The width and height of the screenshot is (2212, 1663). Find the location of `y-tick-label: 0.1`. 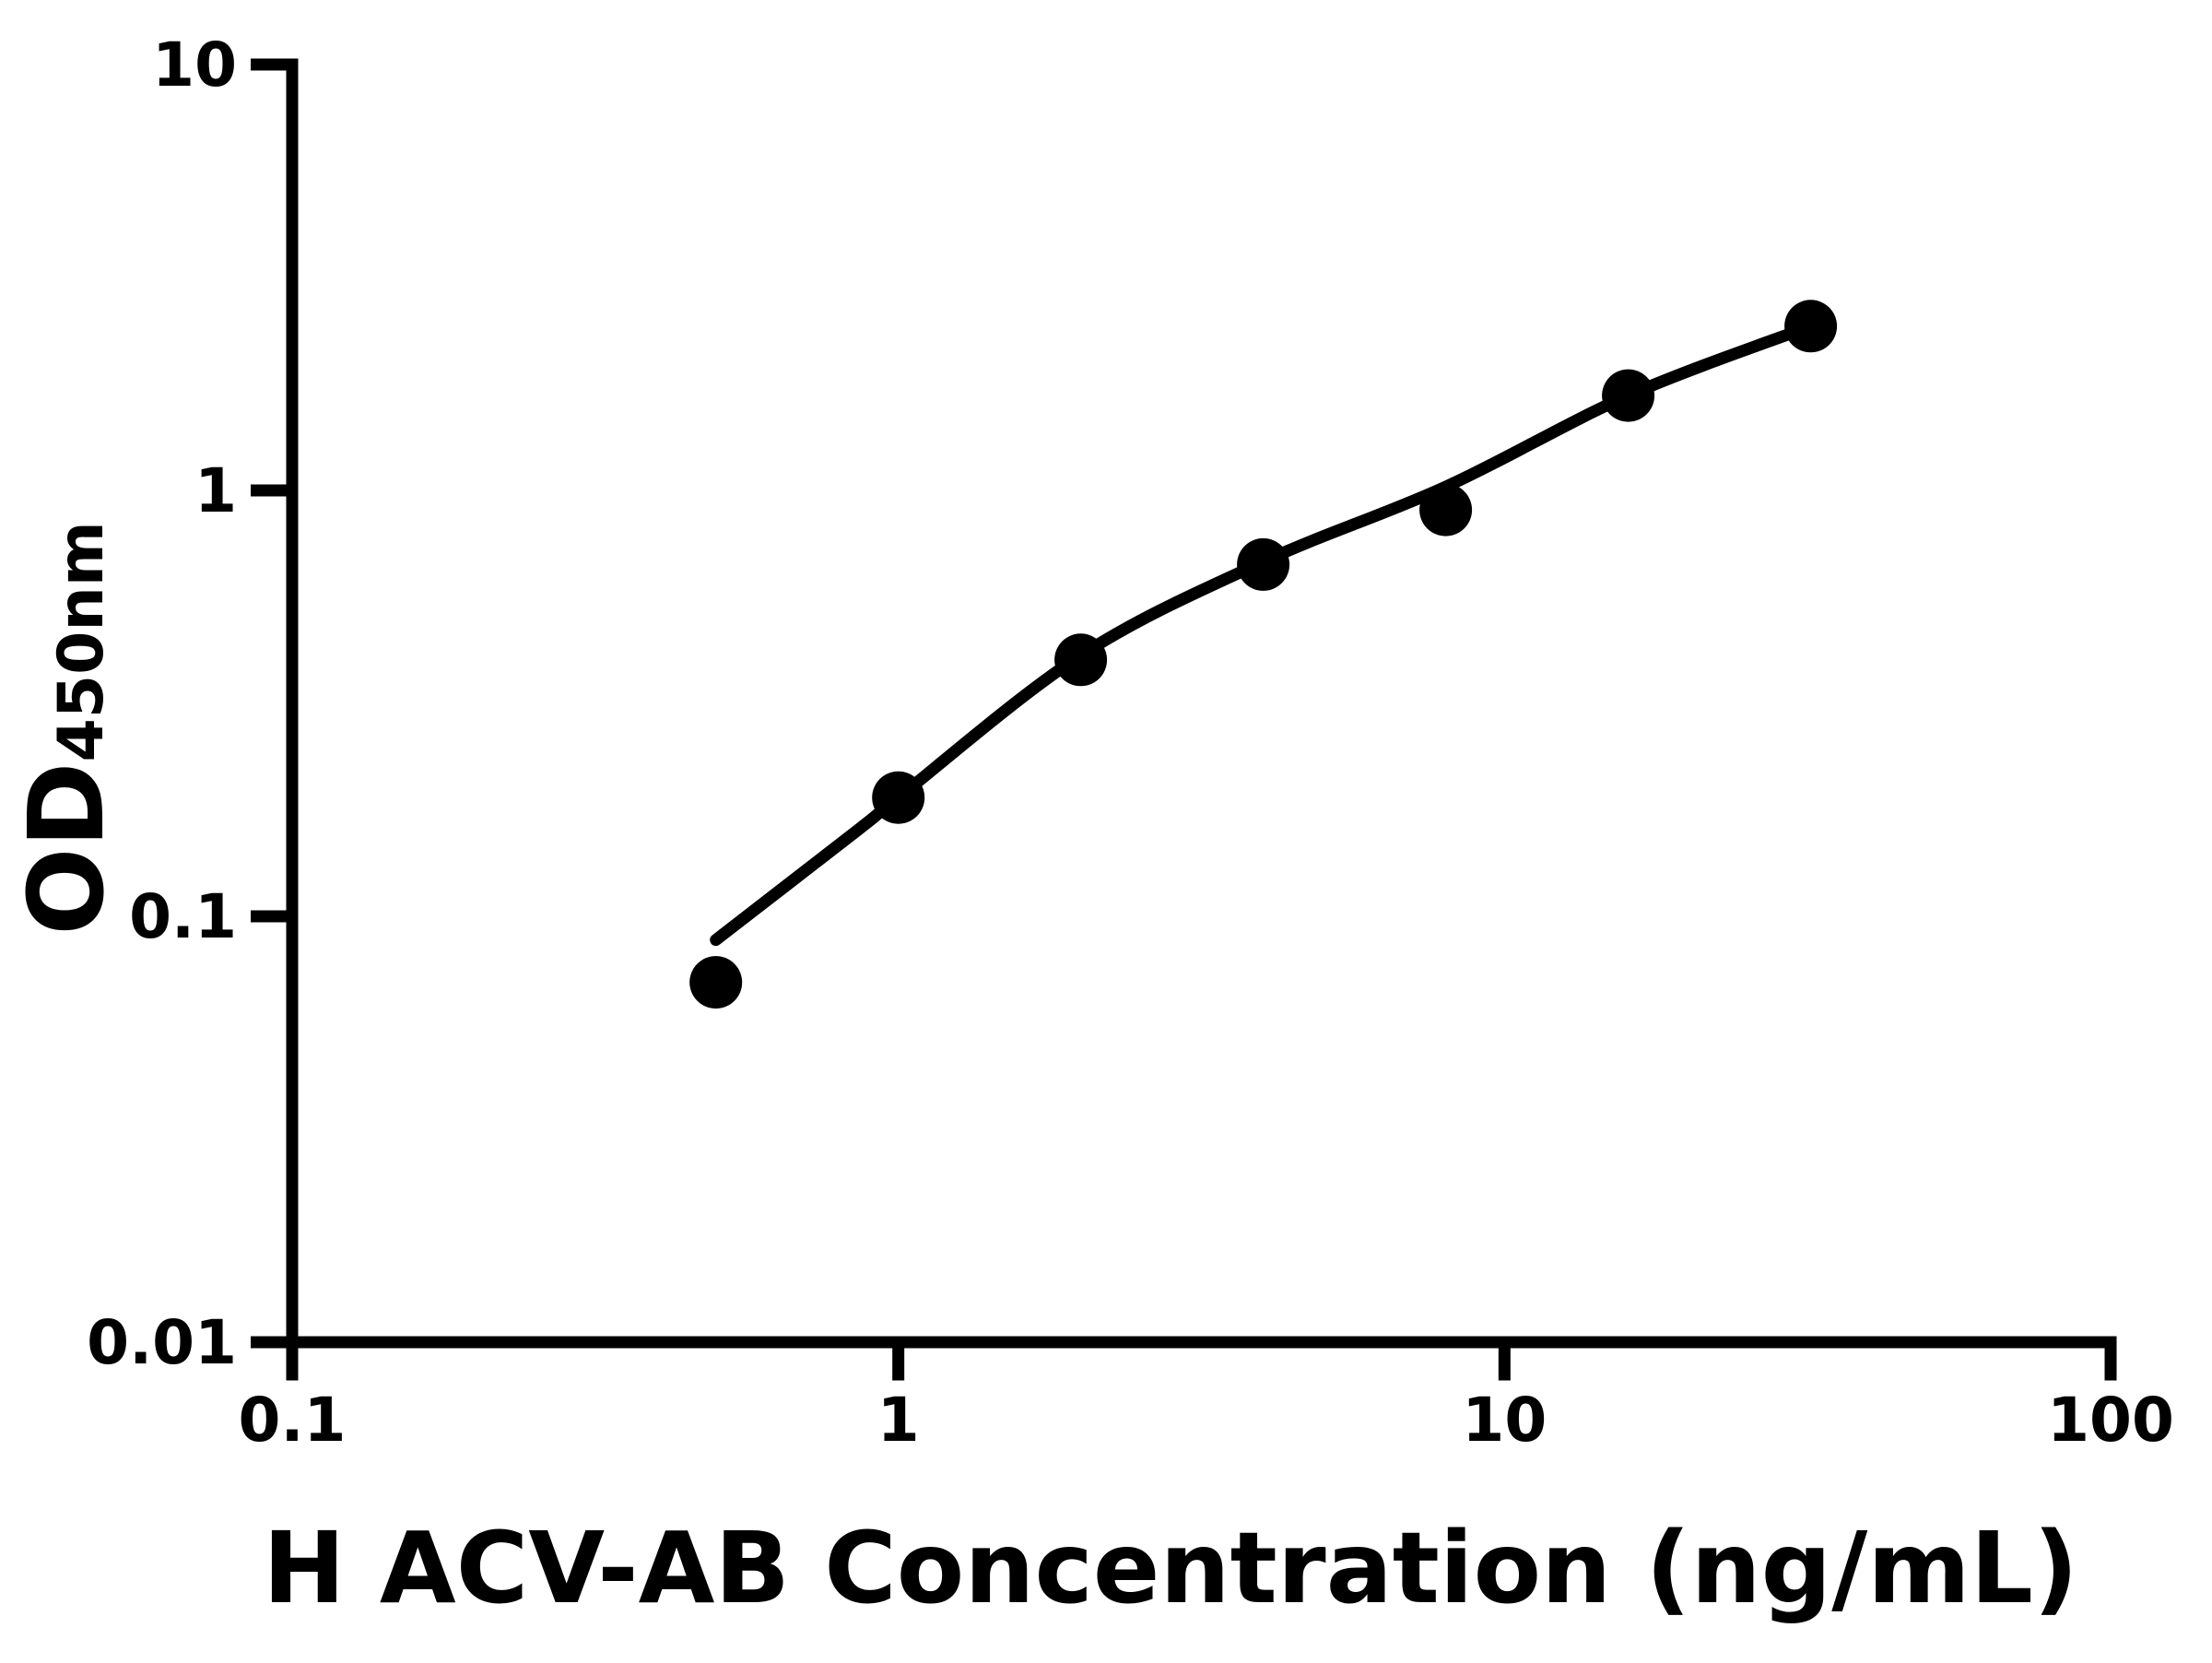

y-tick-label: 0.1 is located at coordinates (183, 916).